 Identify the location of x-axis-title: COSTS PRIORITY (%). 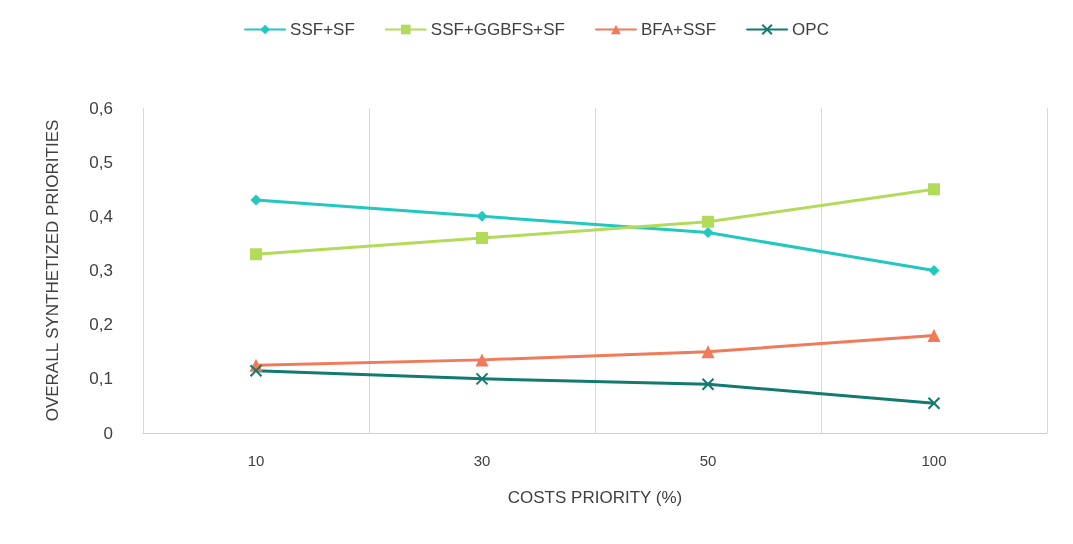
(595, 497).